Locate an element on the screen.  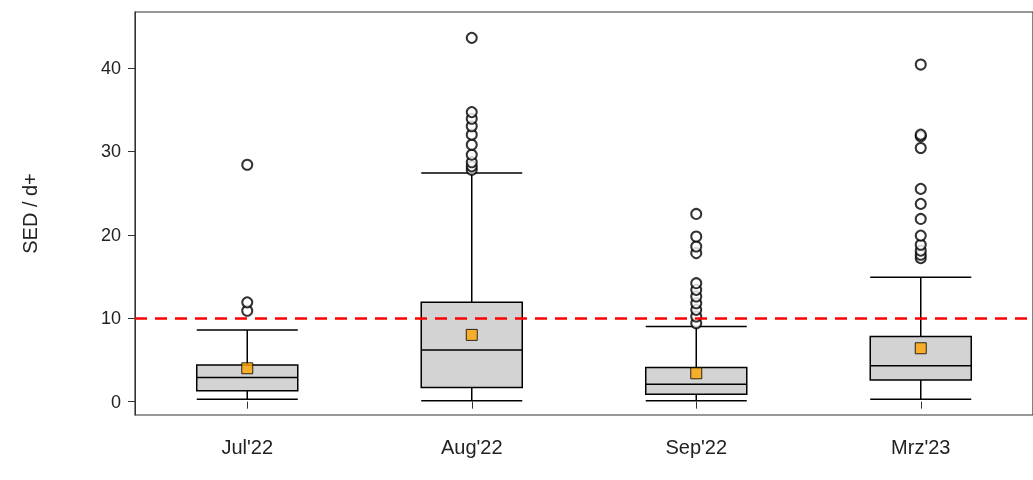
y-tick-label: 40 is located at coordinates (110, 67).